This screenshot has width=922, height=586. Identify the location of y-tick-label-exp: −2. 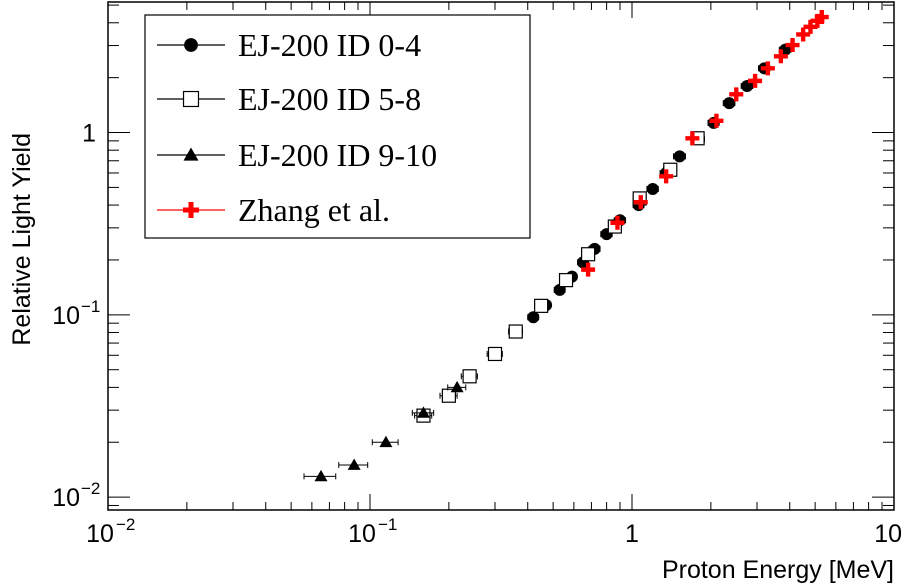
(90, 488).